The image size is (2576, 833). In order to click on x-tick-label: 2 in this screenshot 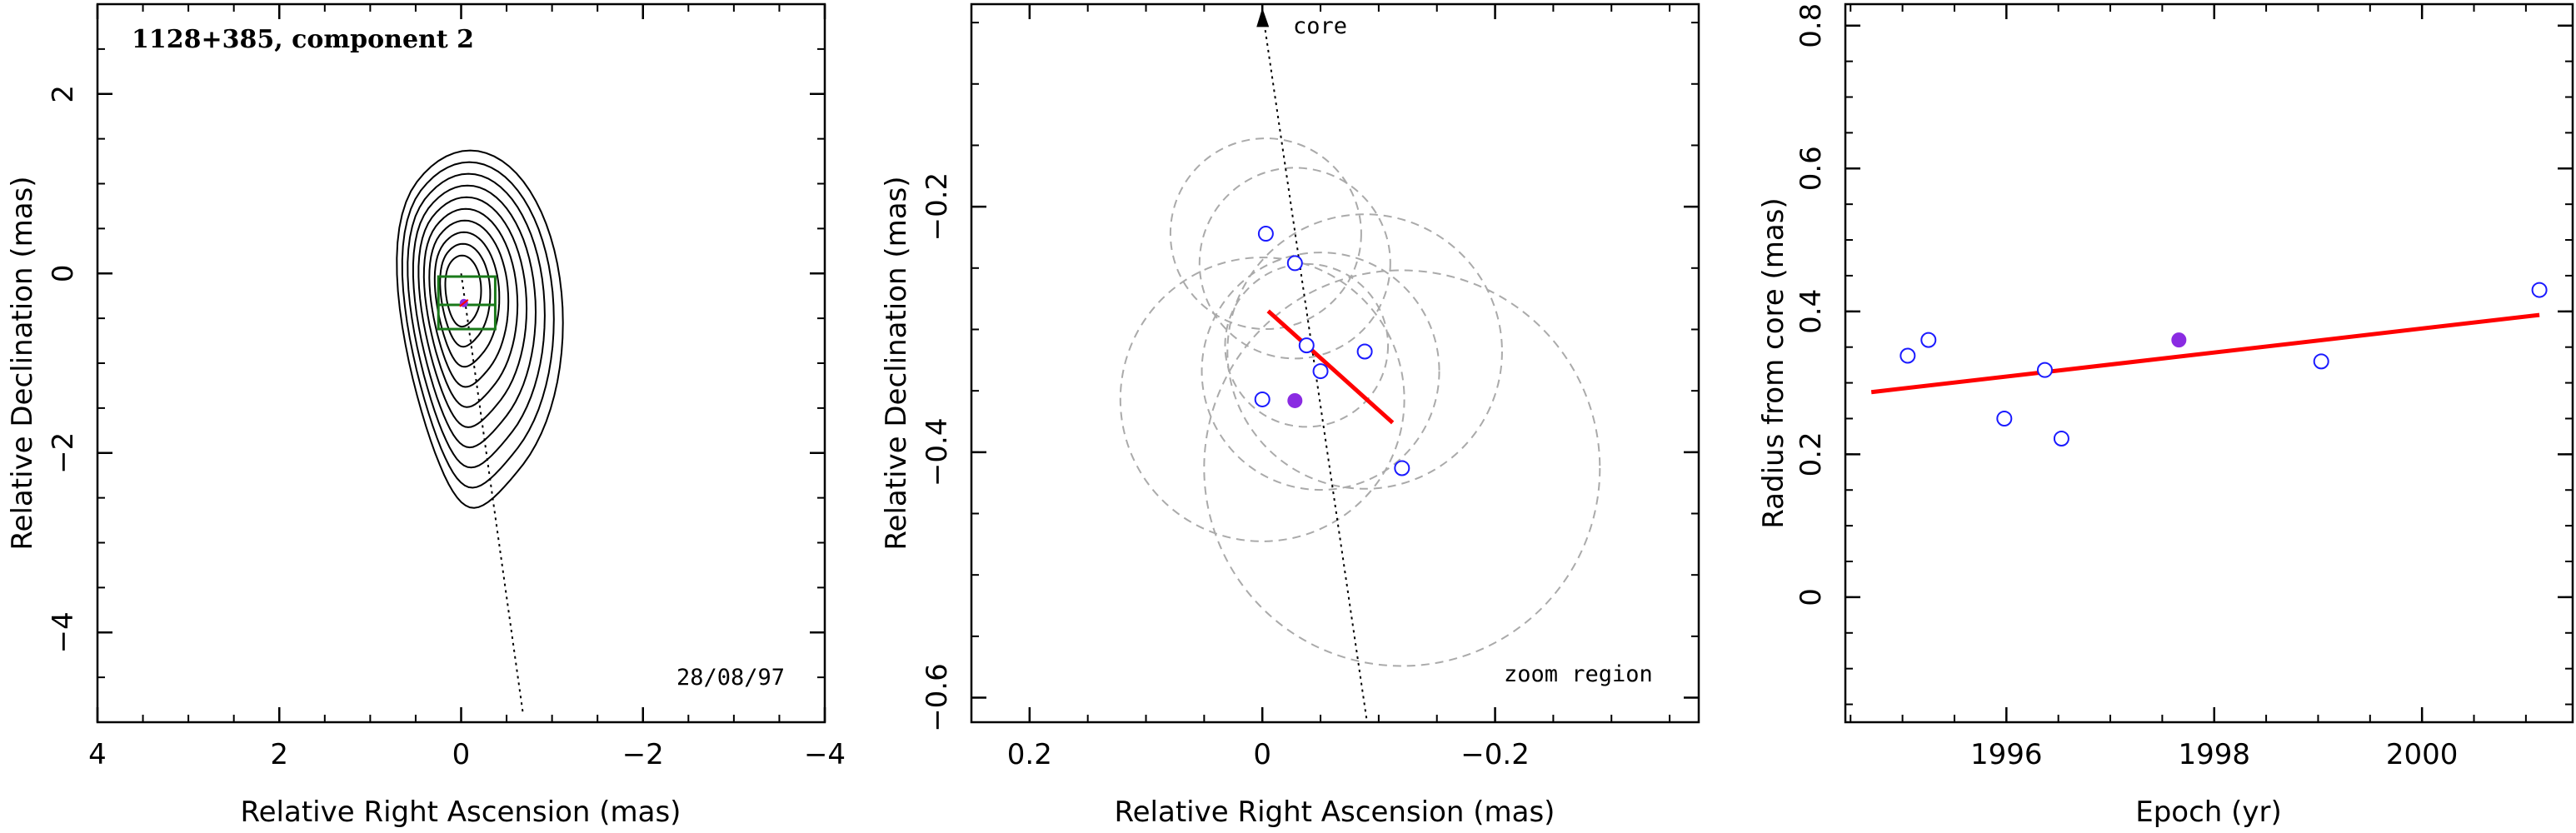, I will do `click(279, 754)`.